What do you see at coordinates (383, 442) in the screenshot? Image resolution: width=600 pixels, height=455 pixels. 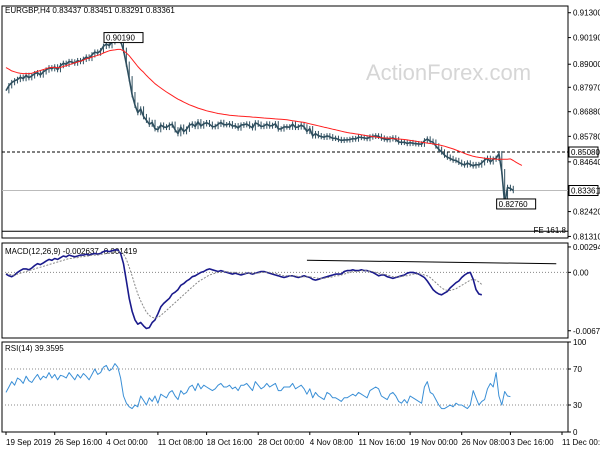 I see `x-tick-label: 11 Nov 16:00` at bounding box center [383, 442].